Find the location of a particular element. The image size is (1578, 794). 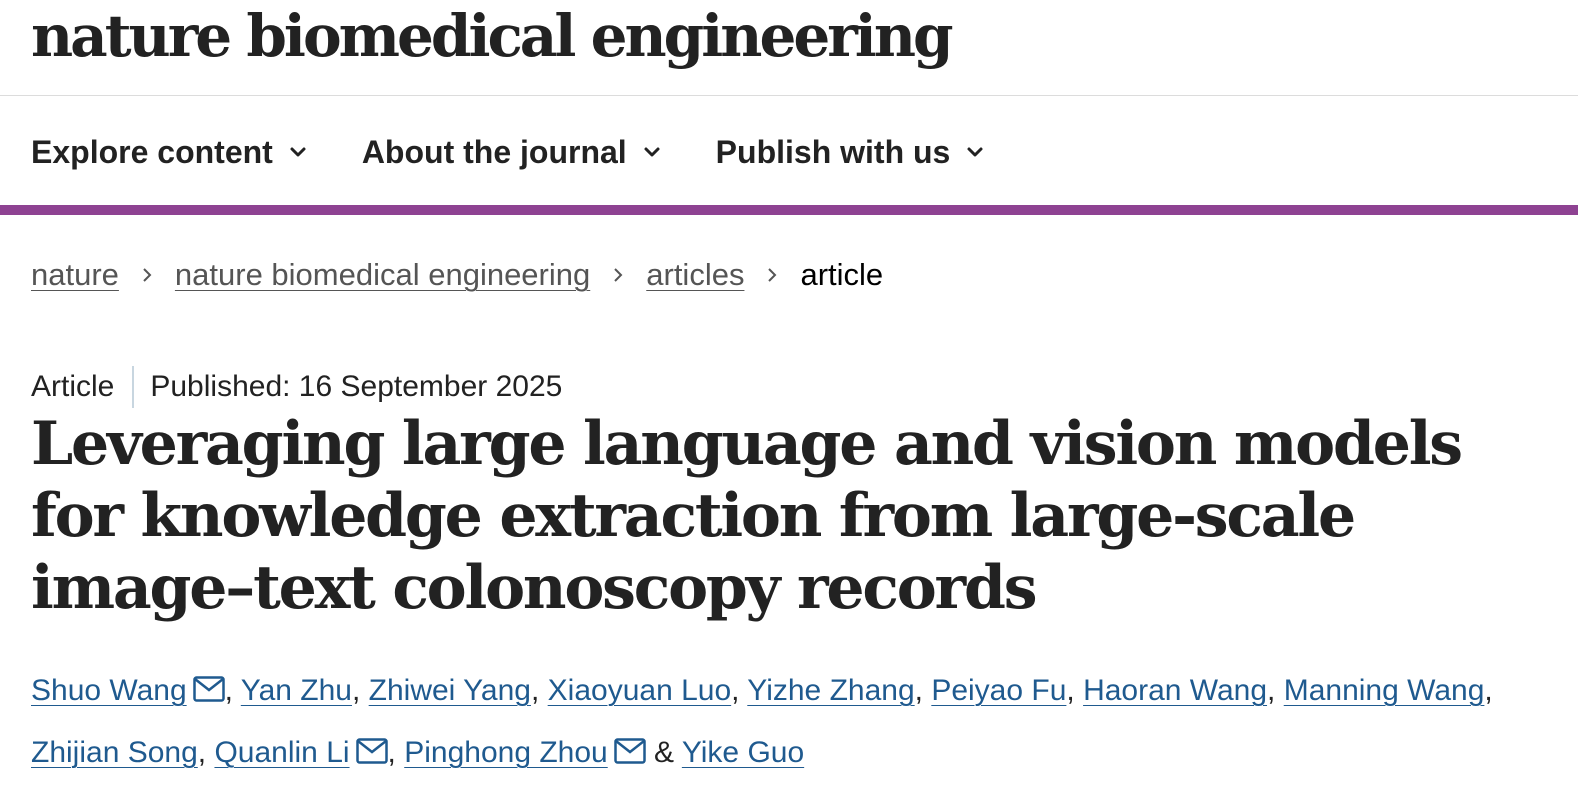

author-link: Quanlin Li is located at coordinates (282, 752).